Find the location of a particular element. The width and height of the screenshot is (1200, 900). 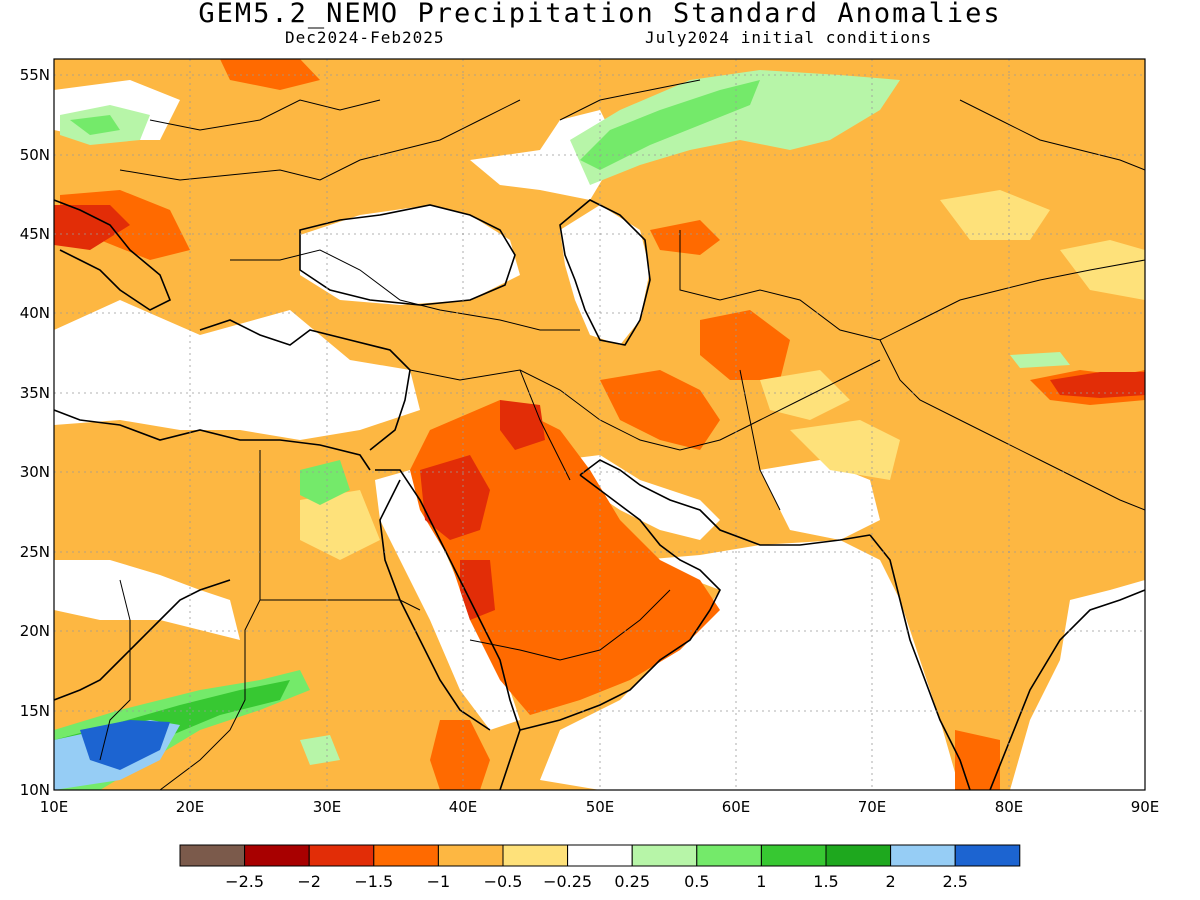

turkmen-dry is located at coordinates (745, 345).